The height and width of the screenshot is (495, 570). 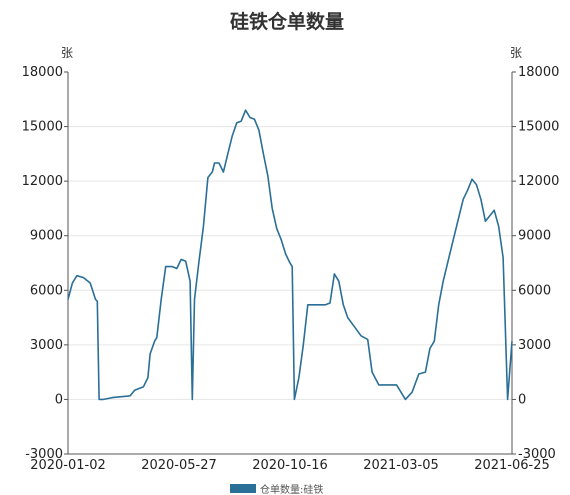 What do you see at coordinates (46, 290) in the screenshot?
I see `left-tick-label: 6000` at bounding box center [46, 290].